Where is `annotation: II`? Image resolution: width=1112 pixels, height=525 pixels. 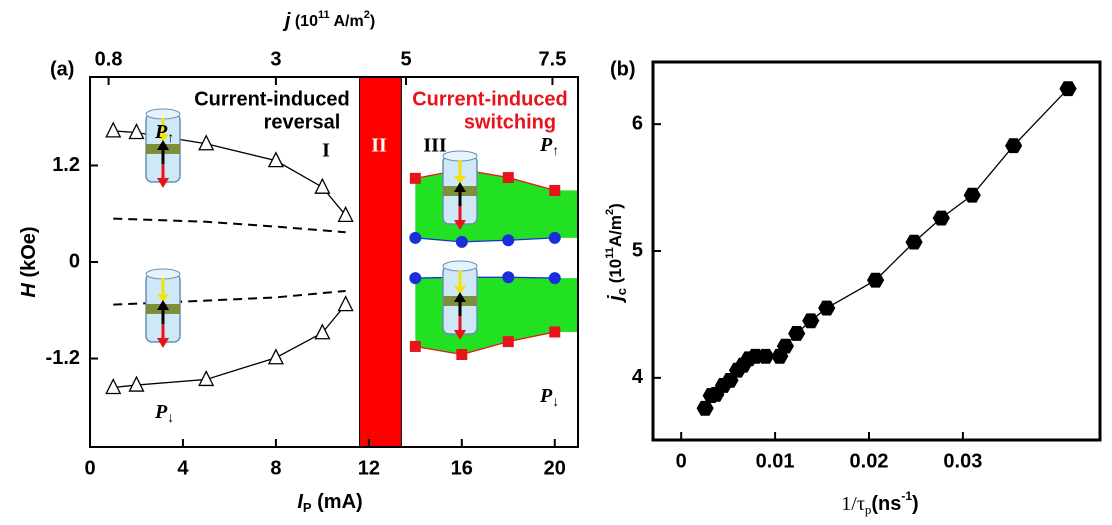
annotation: II is located at coordinates (379, 146).